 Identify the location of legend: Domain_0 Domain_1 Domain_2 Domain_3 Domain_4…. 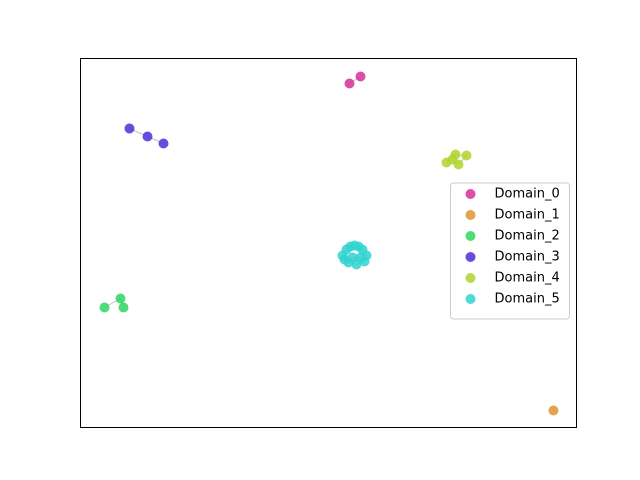
(510, 251).